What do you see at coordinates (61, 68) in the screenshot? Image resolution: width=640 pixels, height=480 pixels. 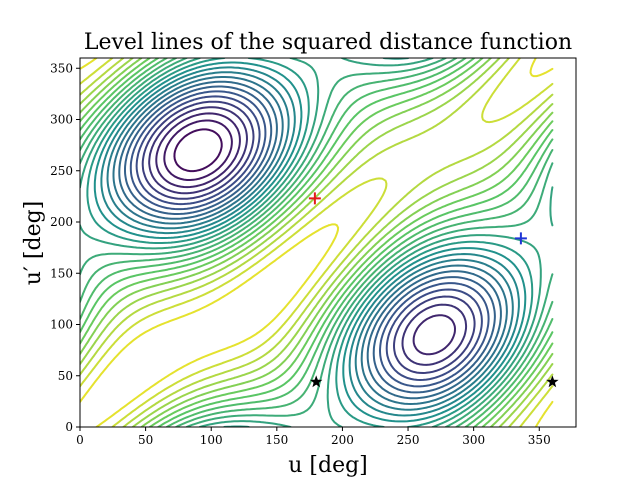 I see `y-tick-label: 350` at bounding box center [61, 68].